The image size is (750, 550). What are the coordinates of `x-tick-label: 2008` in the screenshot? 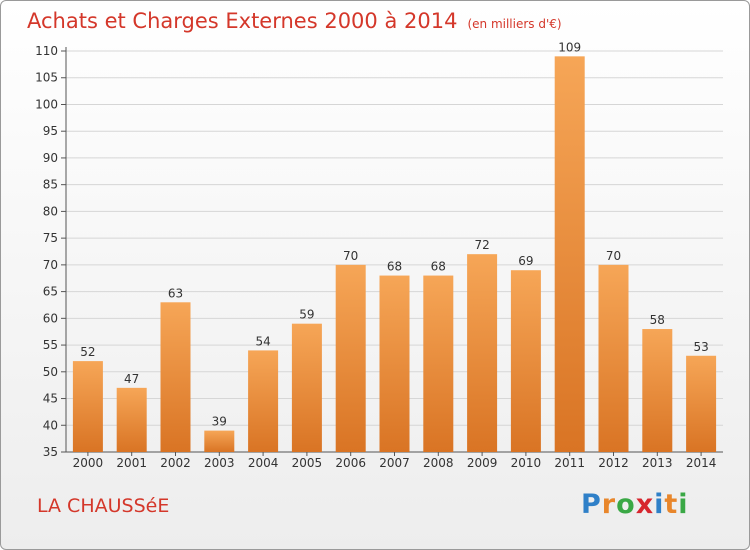 It's located at (438, 463).